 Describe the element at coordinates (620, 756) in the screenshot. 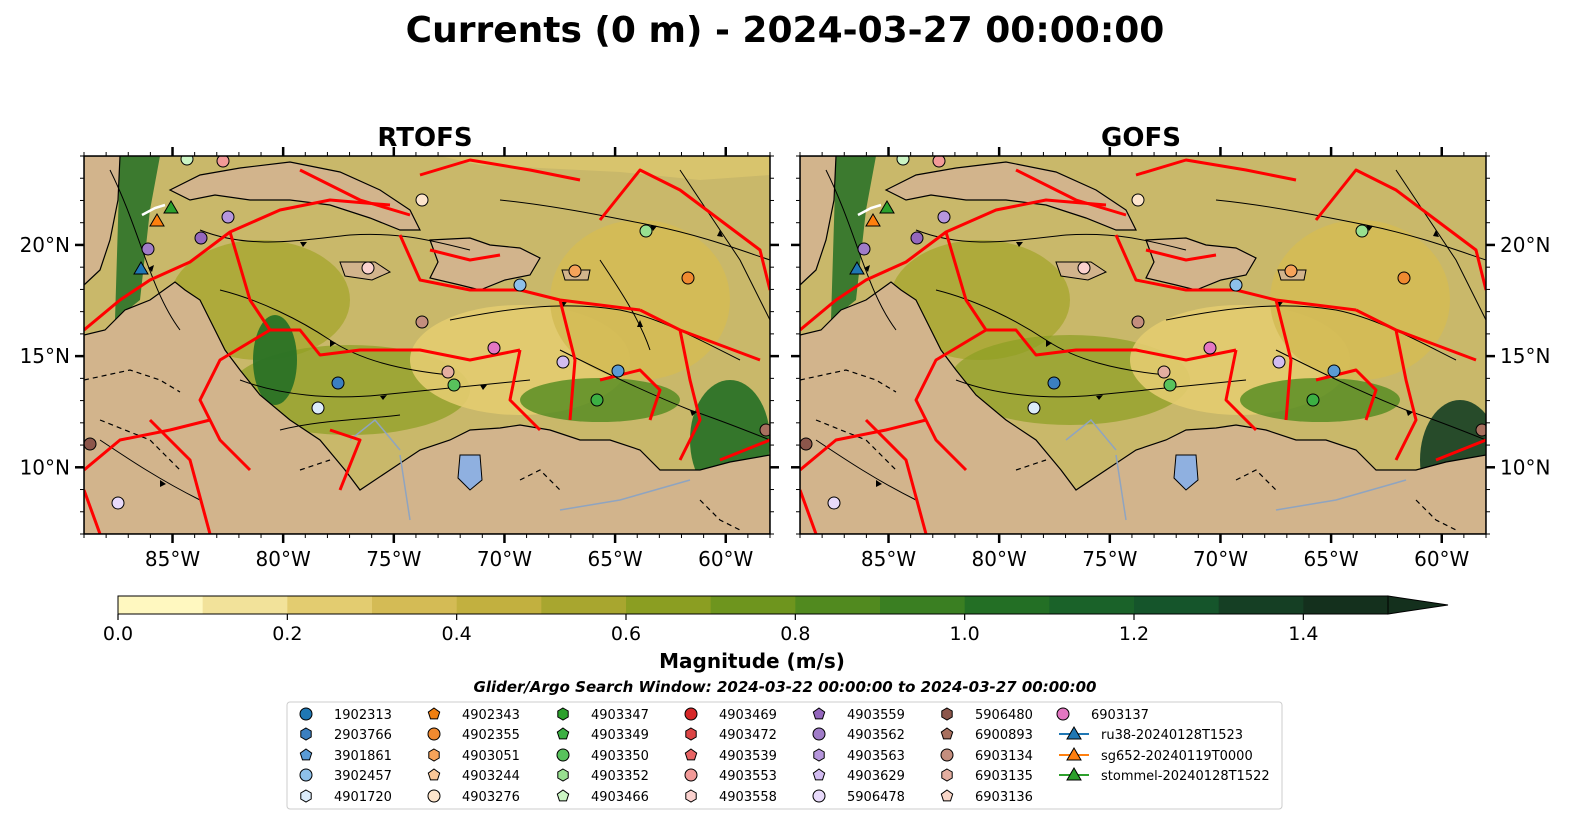

I see `legend-label: 4903350` at that location.